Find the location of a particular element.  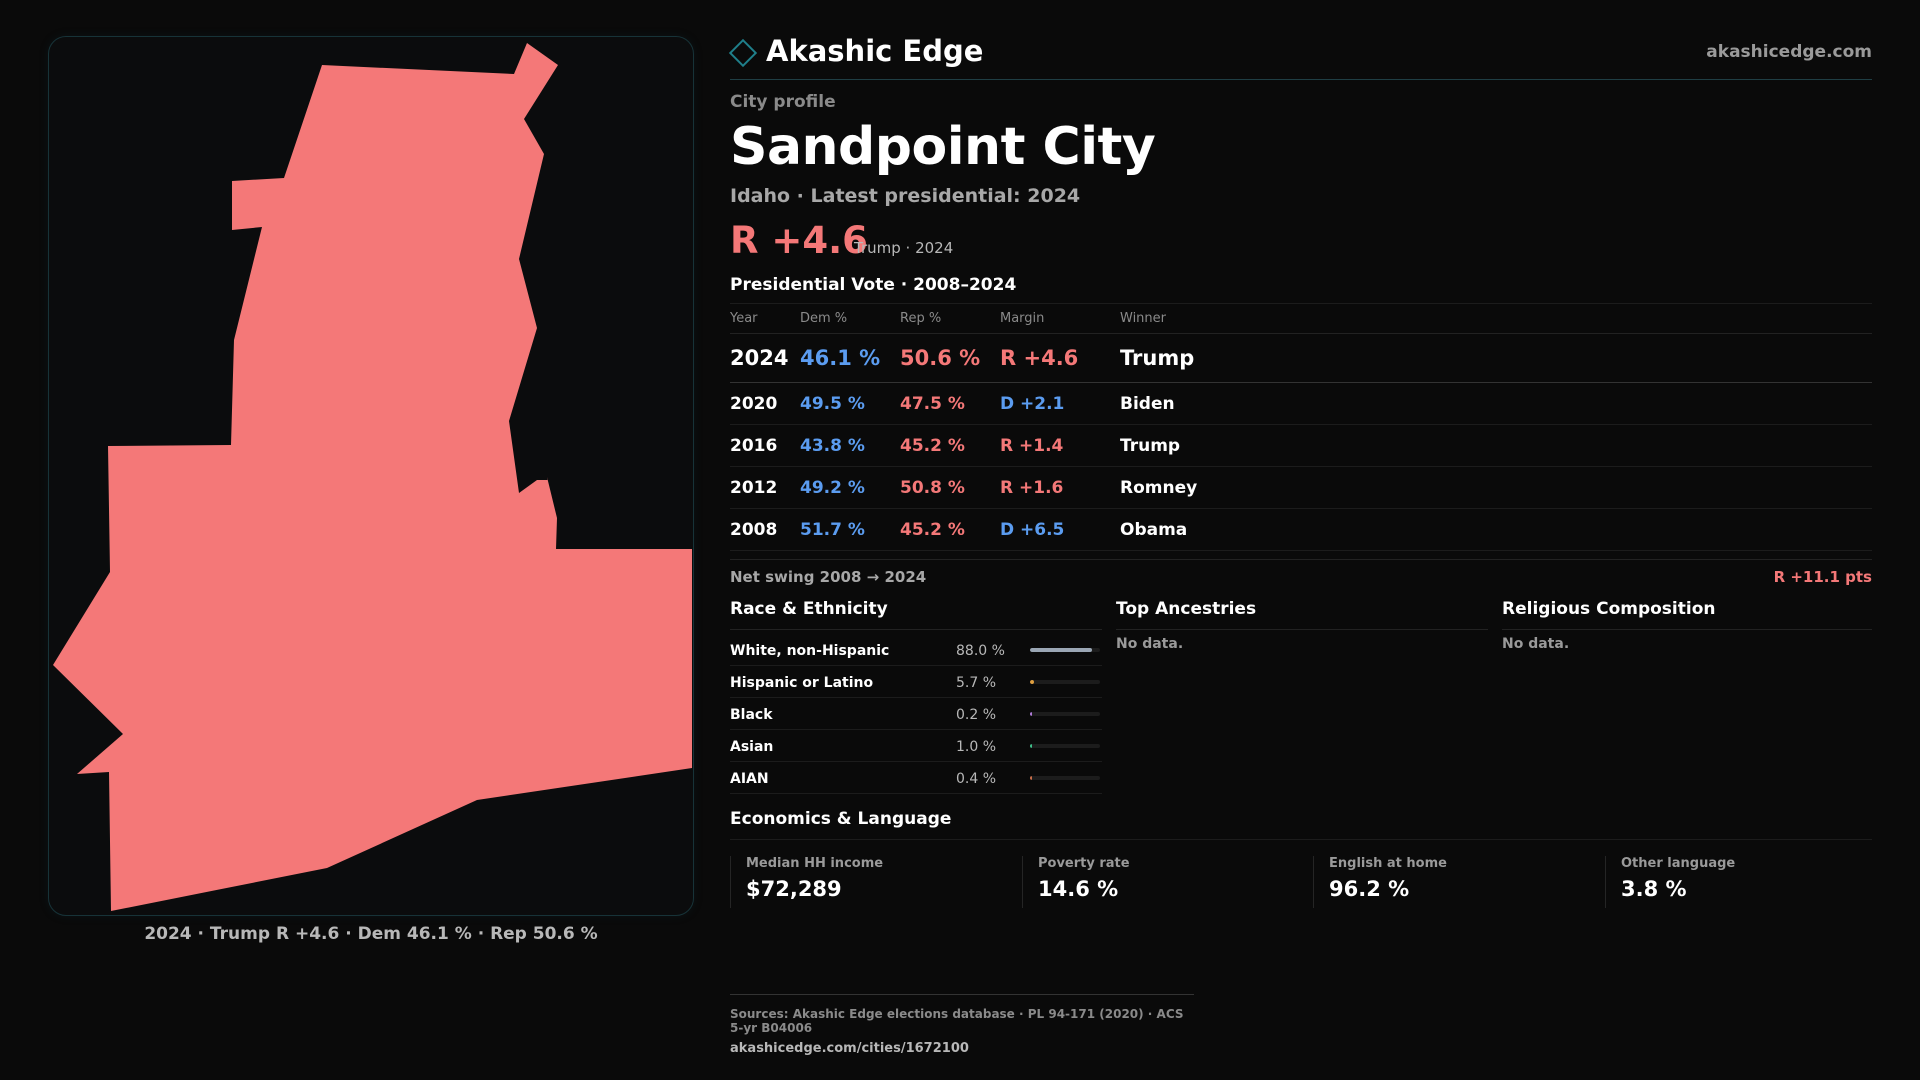

row-year: 2008 is located at coordinates (765, 530).